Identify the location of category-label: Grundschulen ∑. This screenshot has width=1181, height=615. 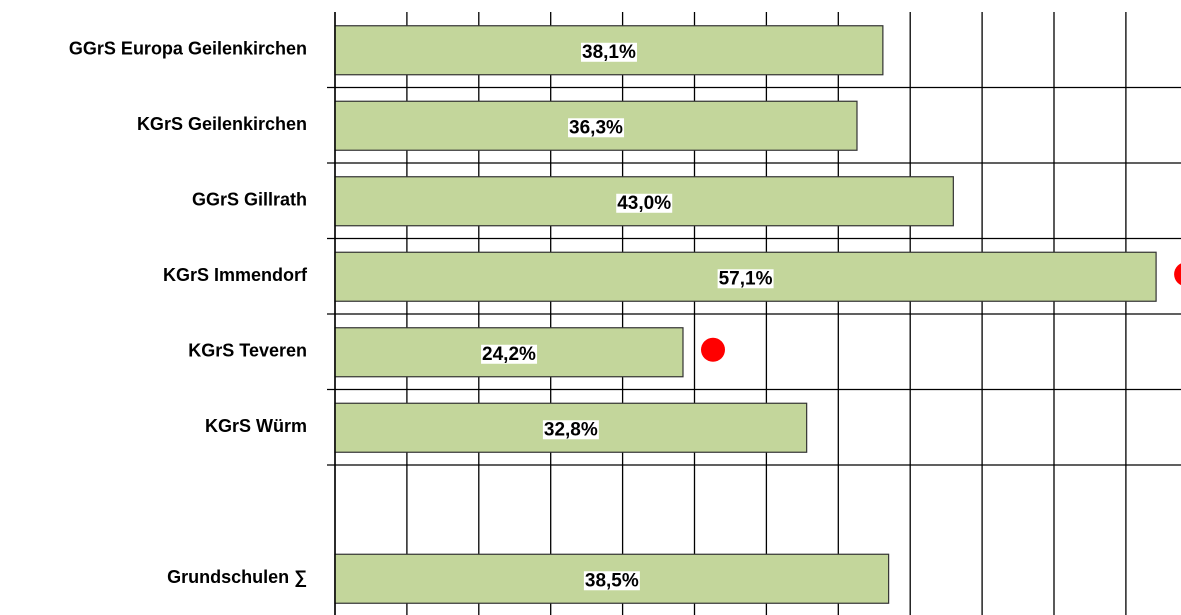
(237, 577).